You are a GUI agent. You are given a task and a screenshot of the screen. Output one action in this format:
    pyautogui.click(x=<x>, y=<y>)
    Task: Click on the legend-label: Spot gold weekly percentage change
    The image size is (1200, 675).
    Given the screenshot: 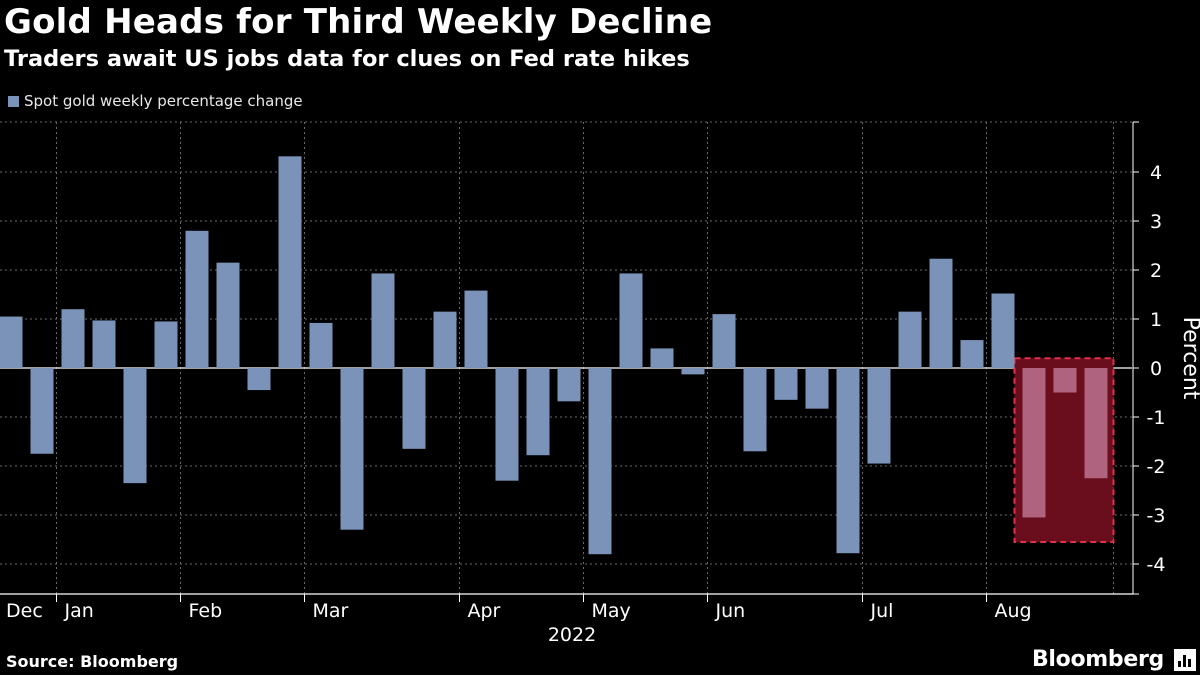 What is the action you would take?
    pyautogui.click(x=163, y=101)
    